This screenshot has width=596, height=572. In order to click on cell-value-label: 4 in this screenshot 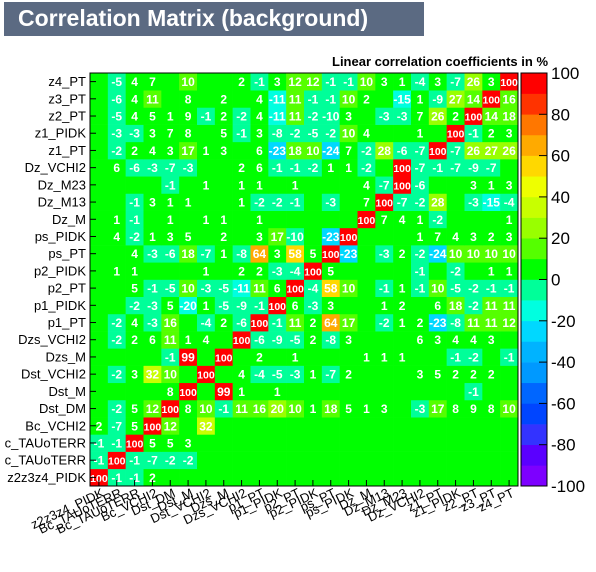, I will do `click(206, 340)`.